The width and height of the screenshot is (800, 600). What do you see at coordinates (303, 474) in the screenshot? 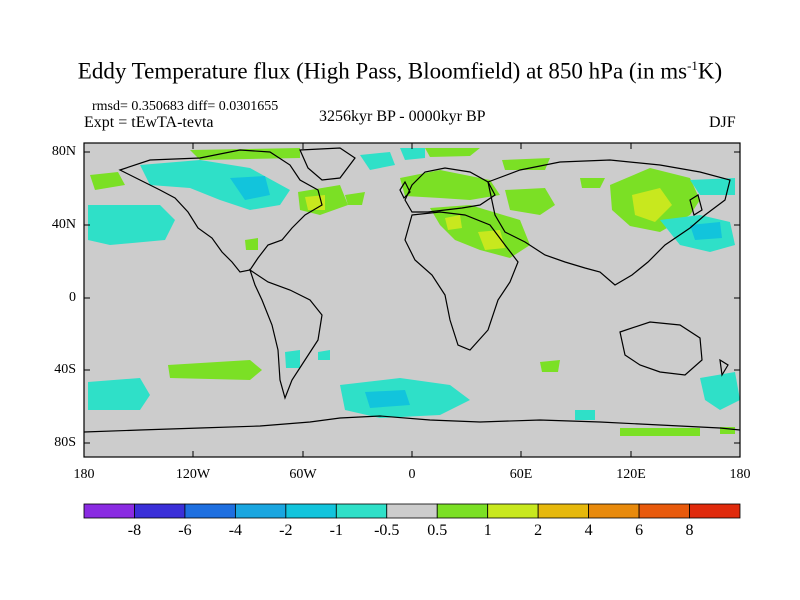
I see `lon-tick-label: 60W` at bounding box center [303, 474].